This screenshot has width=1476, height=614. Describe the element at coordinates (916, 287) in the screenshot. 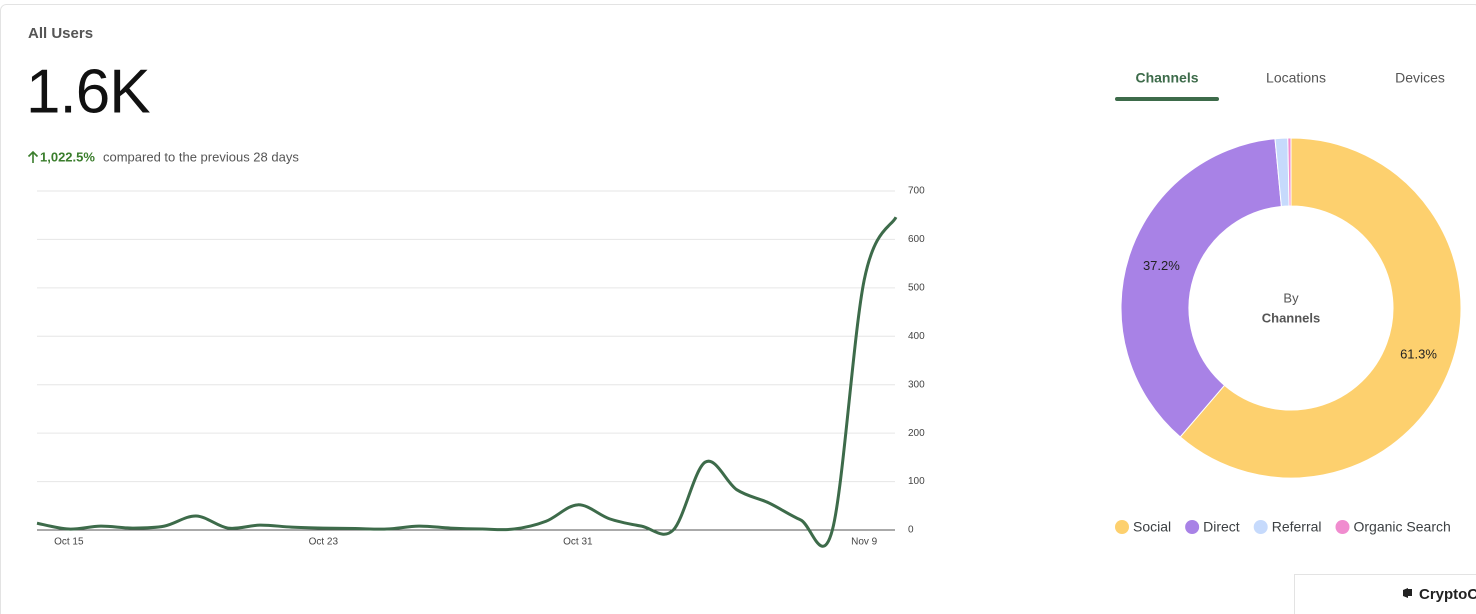

I see `y-tick-label: 500` at that location.